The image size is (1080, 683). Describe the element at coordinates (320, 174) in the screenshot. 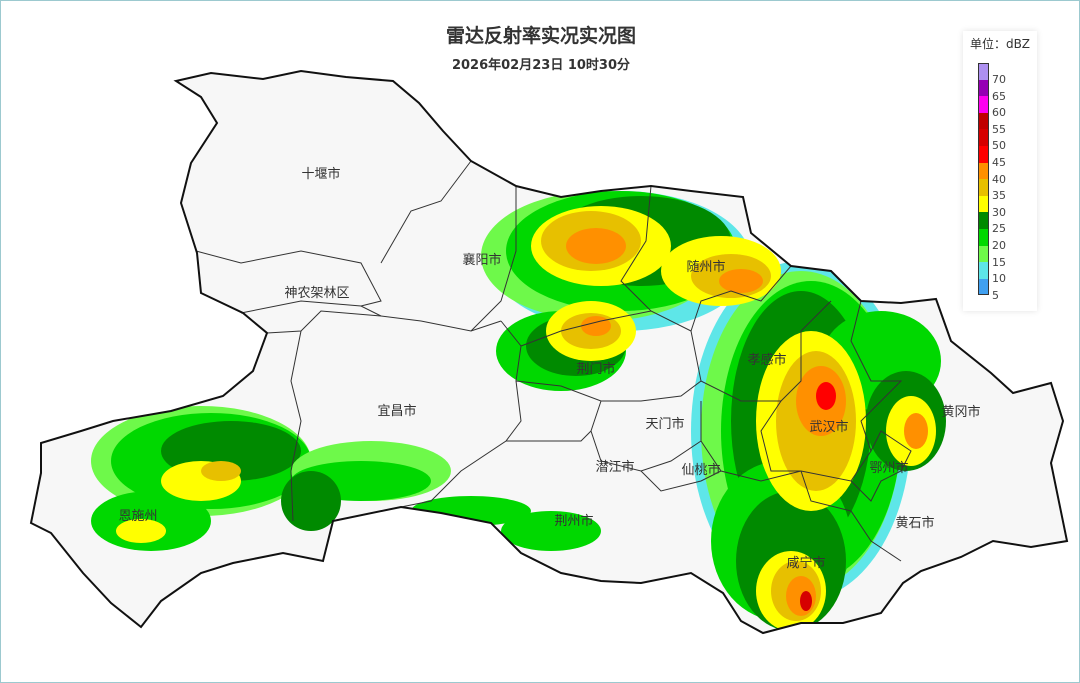

I see `city-label: 十堰市` at that location.